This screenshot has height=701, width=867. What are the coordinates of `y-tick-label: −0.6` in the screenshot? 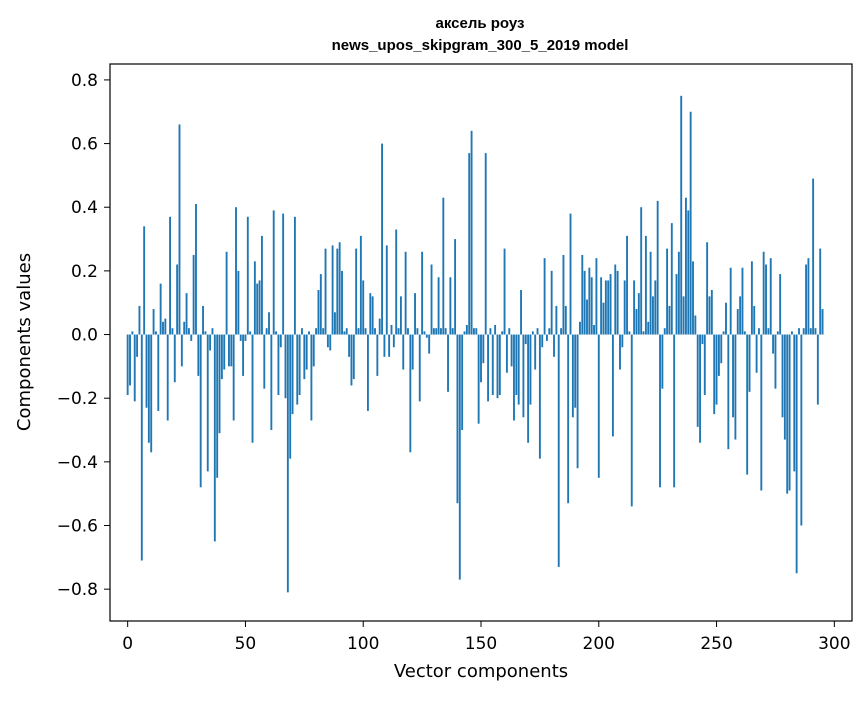 It's located at (77, 527).